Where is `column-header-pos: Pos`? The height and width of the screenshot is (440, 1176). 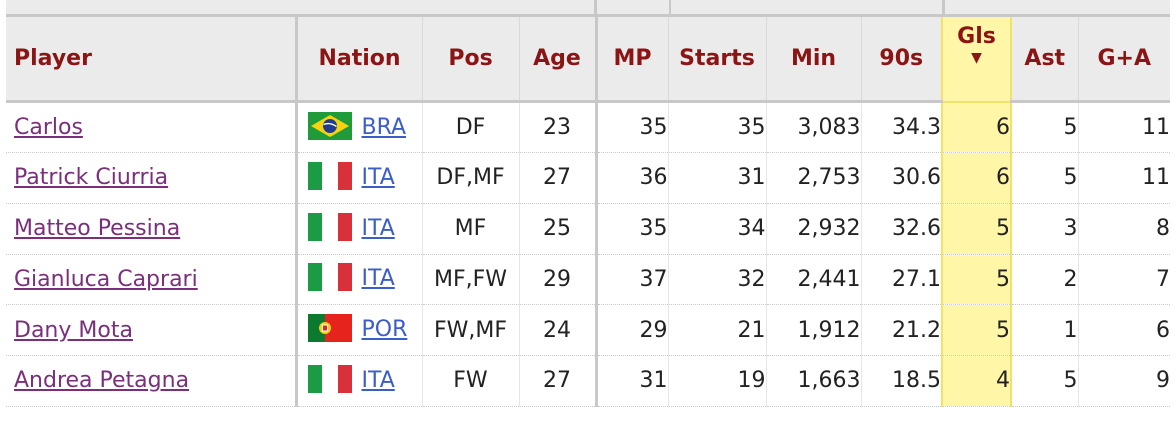
column-header-pos: Pos is located at coordinates (470, 58).